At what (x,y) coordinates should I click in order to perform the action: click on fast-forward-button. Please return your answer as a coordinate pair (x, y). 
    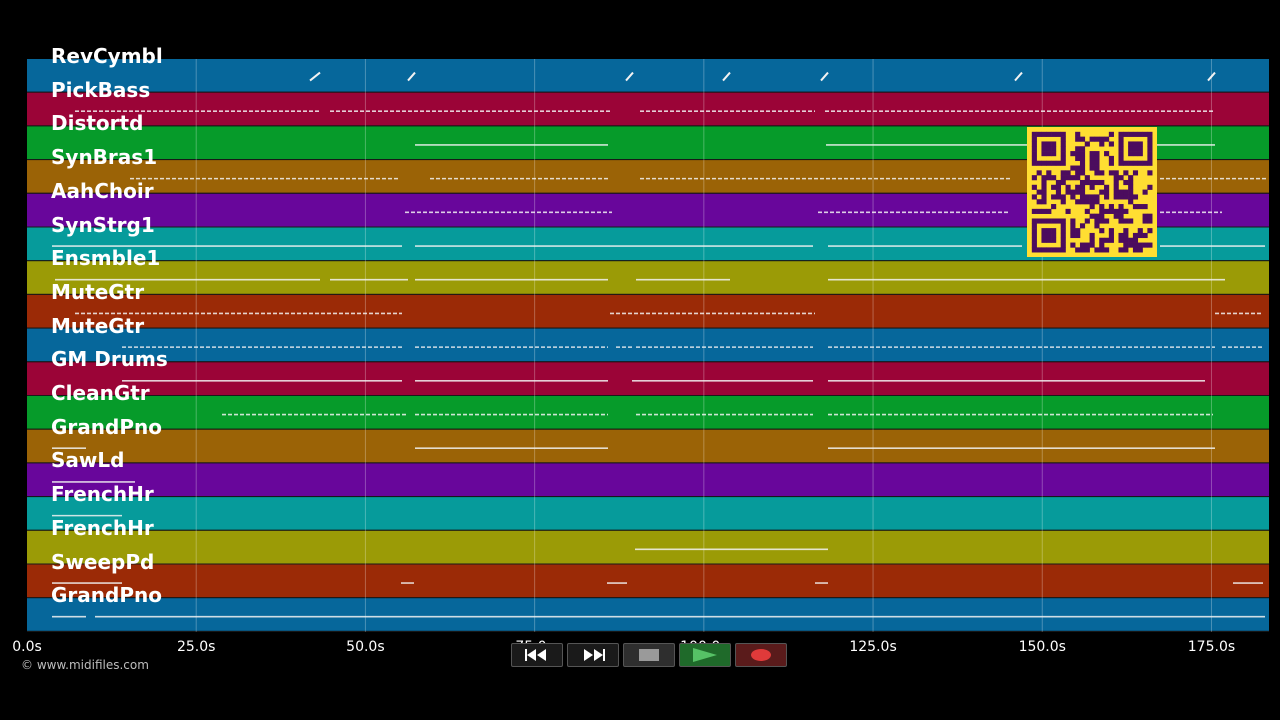
    Looking at the image, I should click on (593, 655).